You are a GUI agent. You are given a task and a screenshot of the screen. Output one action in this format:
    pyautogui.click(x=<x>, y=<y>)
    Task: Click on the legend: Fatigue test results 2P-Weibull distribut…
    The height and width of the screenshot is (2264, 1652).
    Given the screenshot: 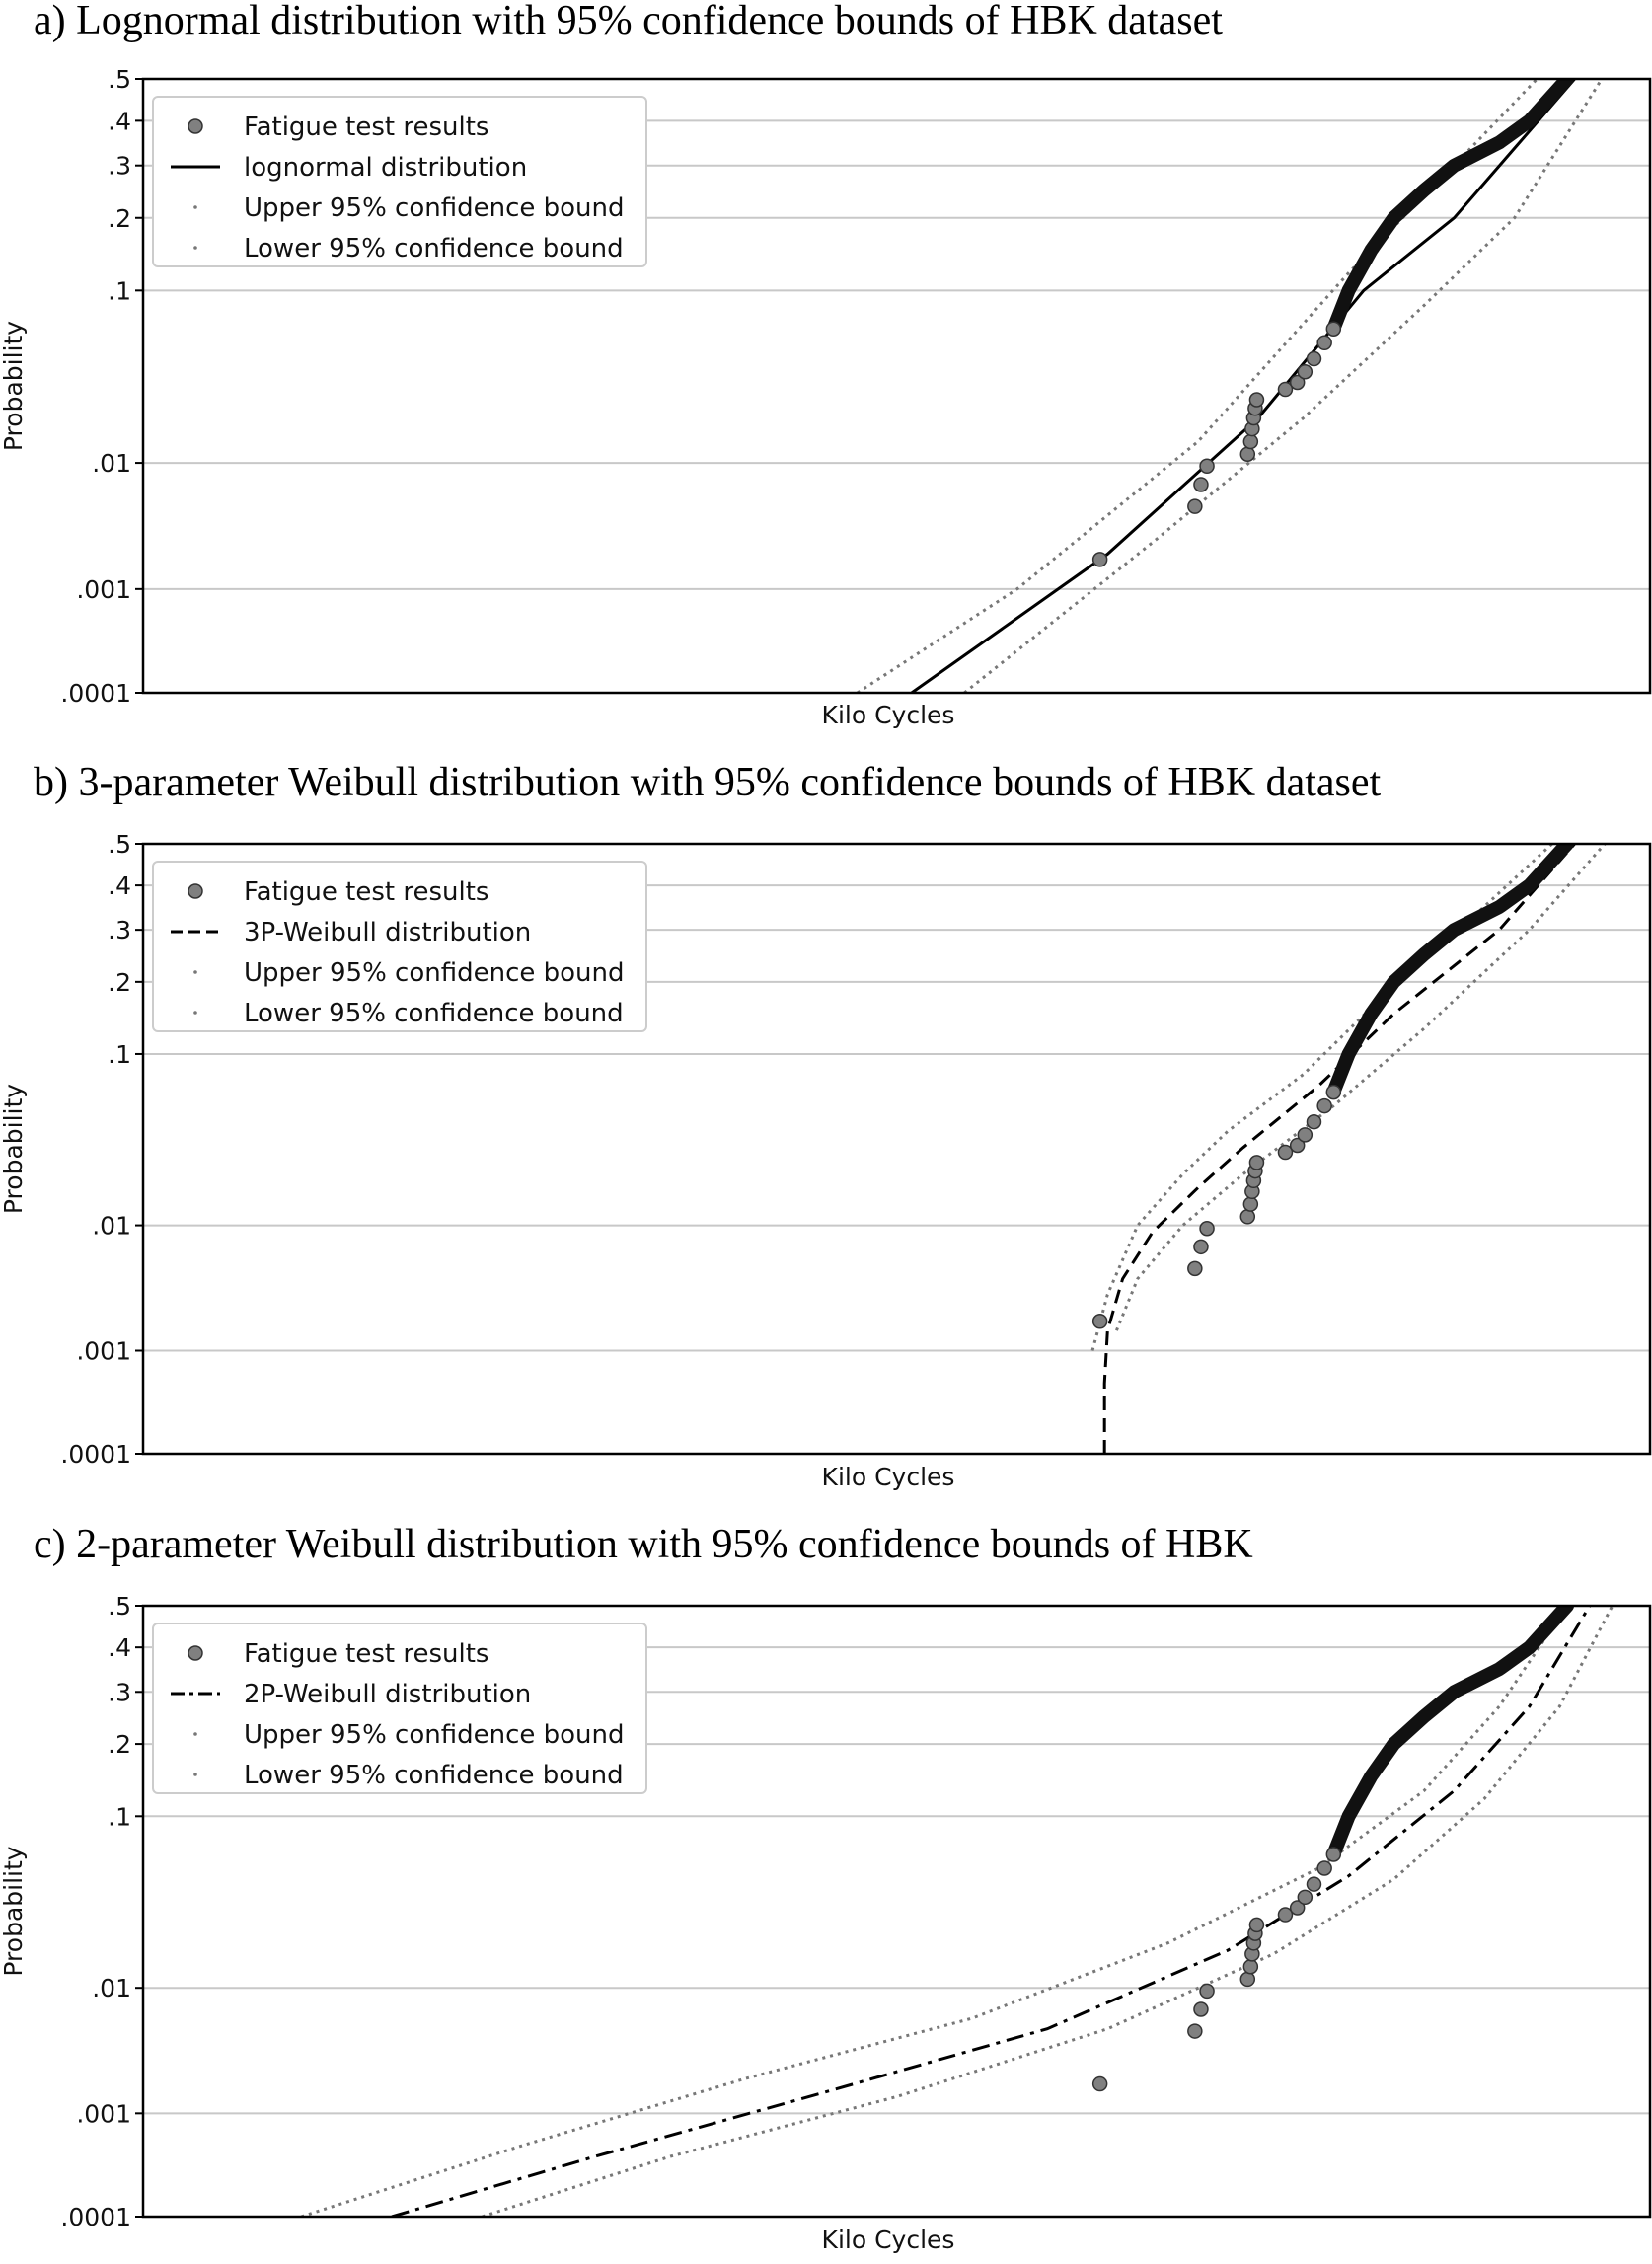 What is the action you would take?
    pyautogui.click(x=399, y=1709)
    